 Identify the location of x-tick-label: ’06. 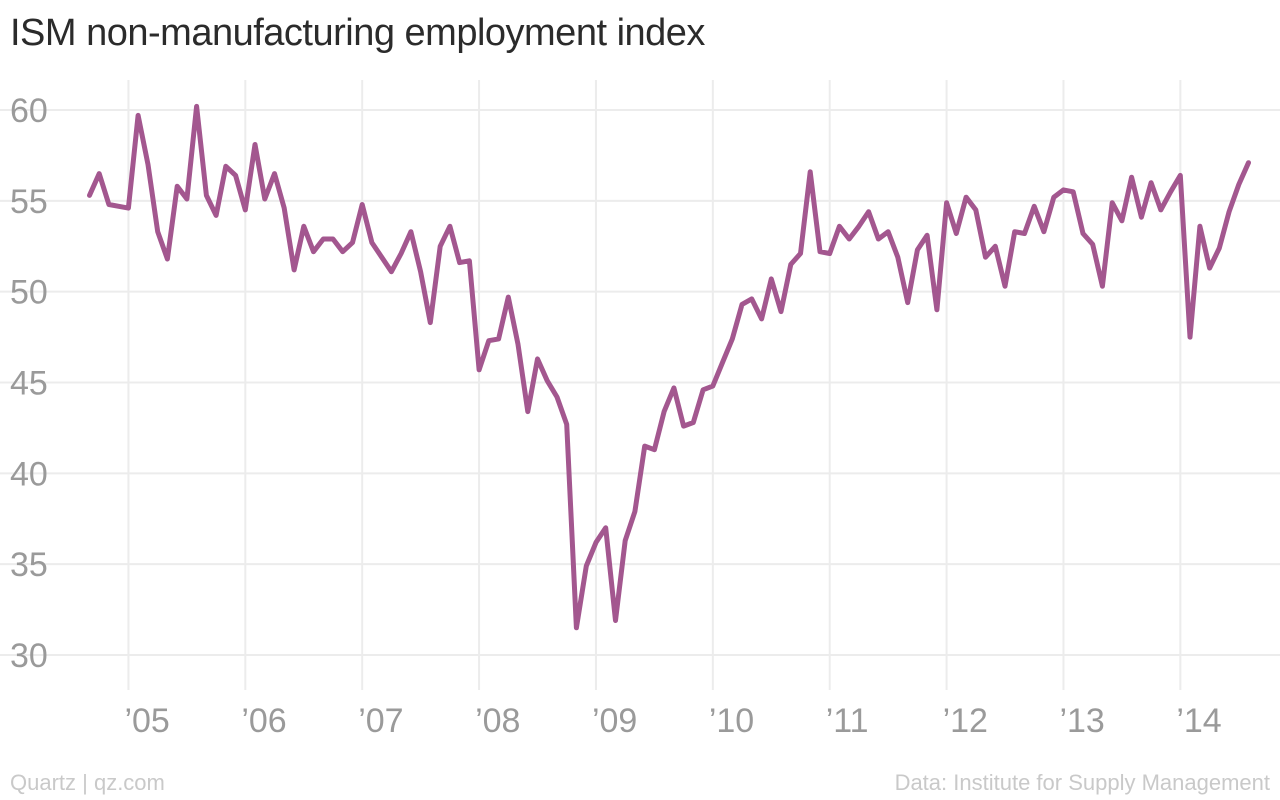
(263, 721).